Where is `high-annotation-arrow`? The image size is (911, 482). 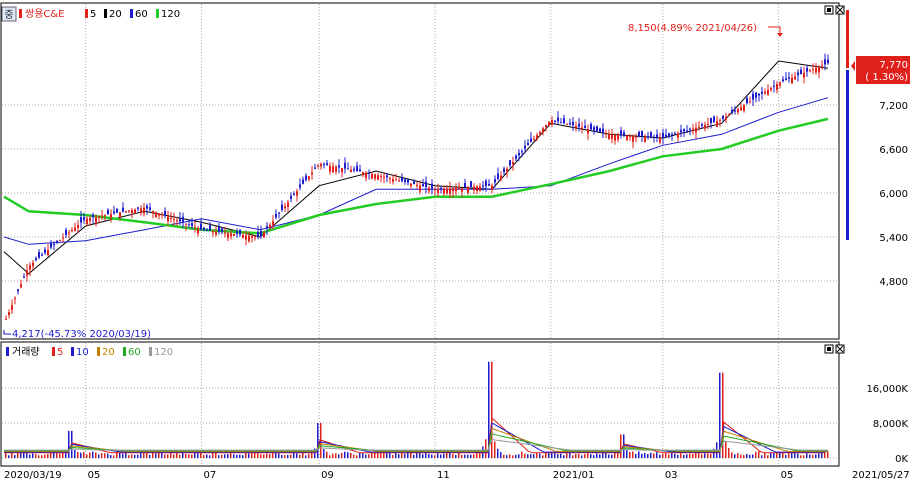
high-annotation-arrow is located at coordinates (774, 30).